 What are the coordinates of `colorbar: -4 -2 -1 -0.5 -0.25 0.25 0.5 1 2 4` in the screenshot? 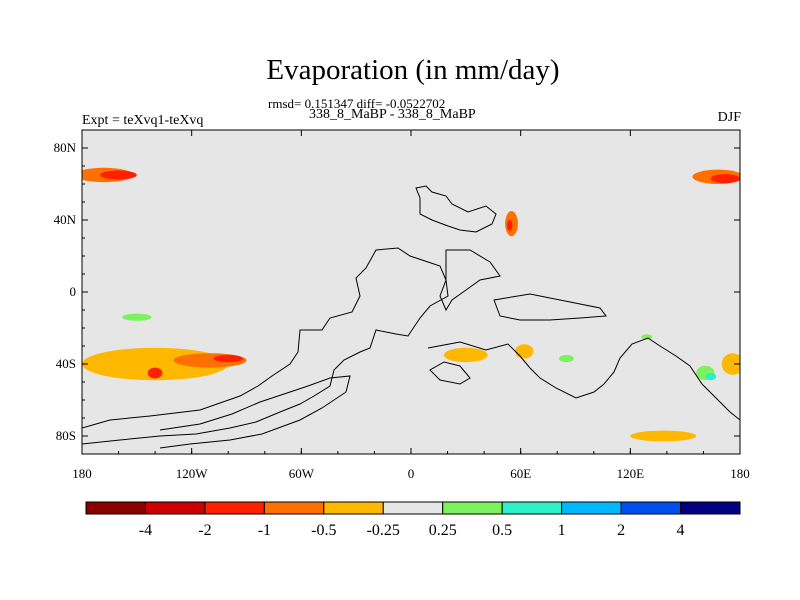 It's located at (413, 520).